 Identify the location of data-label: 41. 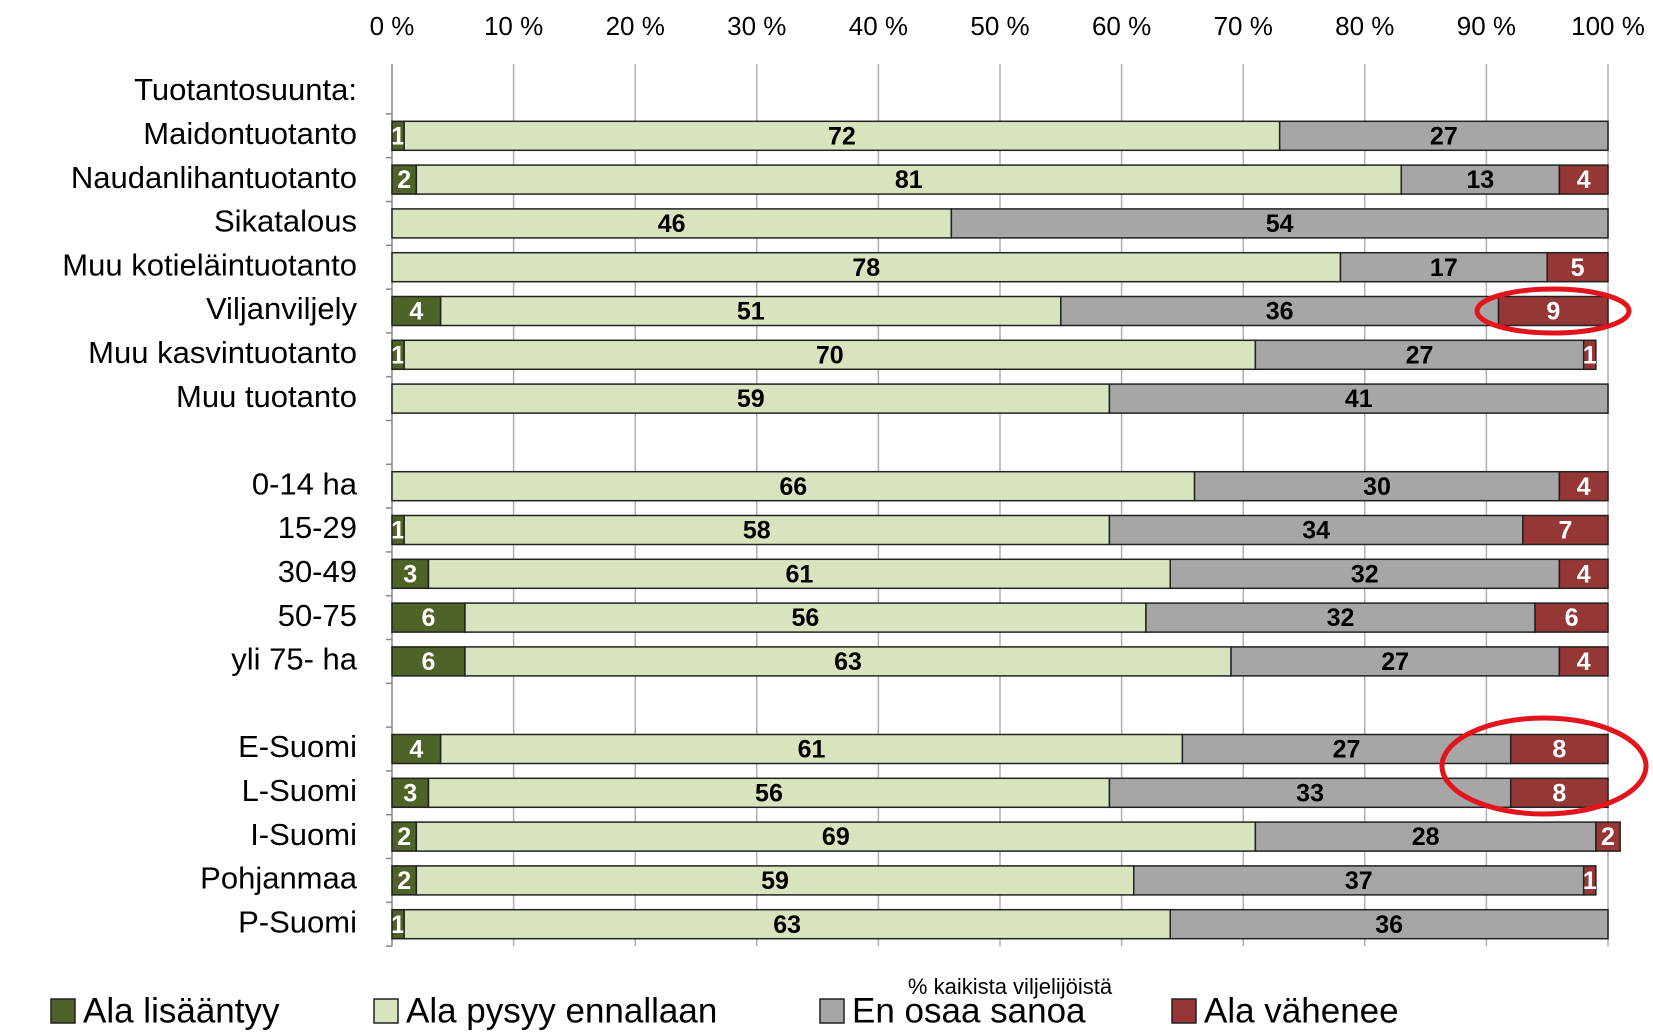
(1359, 399).